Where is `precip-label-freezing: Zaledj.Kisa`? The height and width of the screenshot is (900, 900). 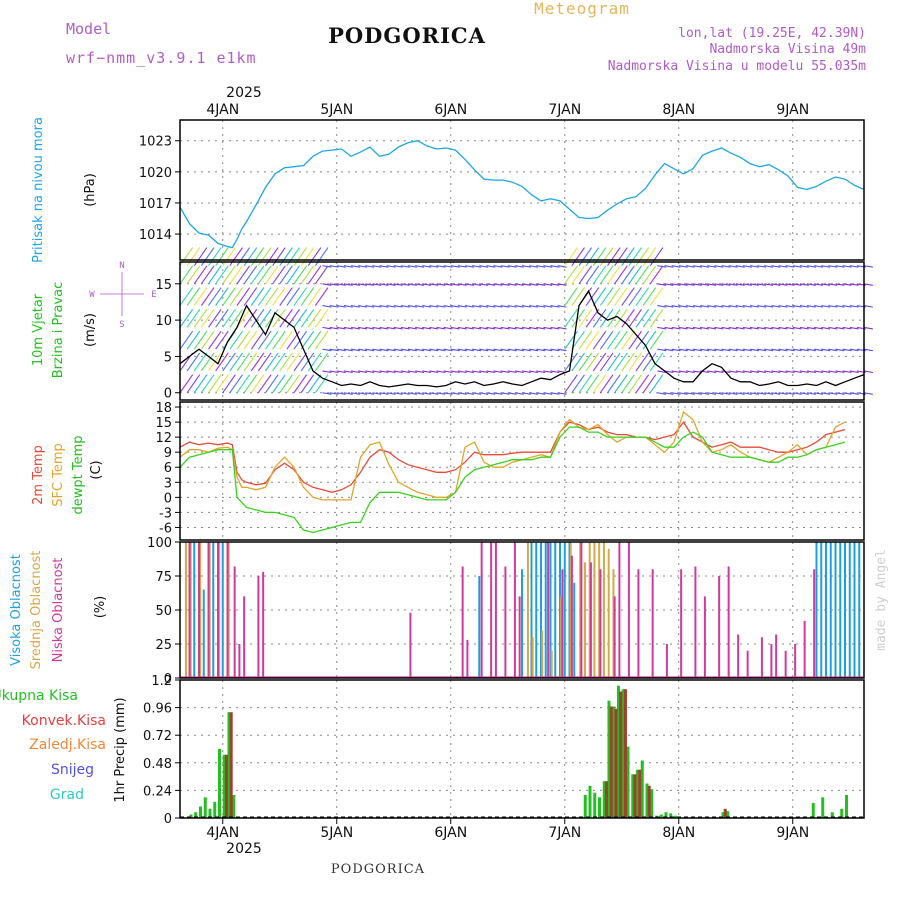
precip-label-freezing: Zaledj.Kisa is located at coordinates (67, 745).